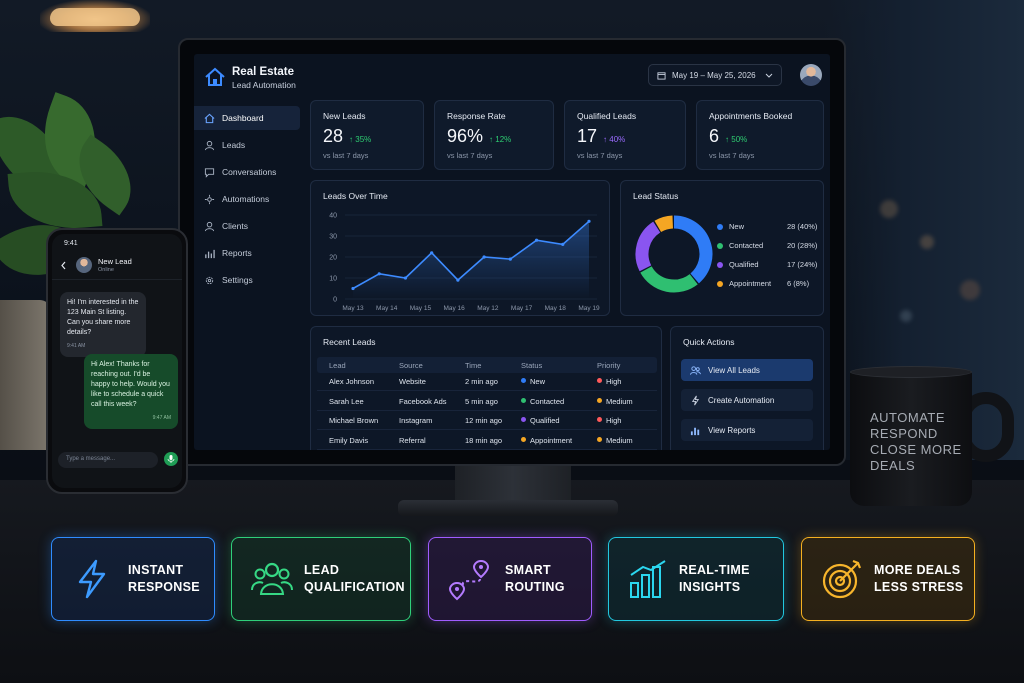 The height and width of the screenshot is (683, 1024). I want to click on legend-label: Contacted, so click(746, 245).